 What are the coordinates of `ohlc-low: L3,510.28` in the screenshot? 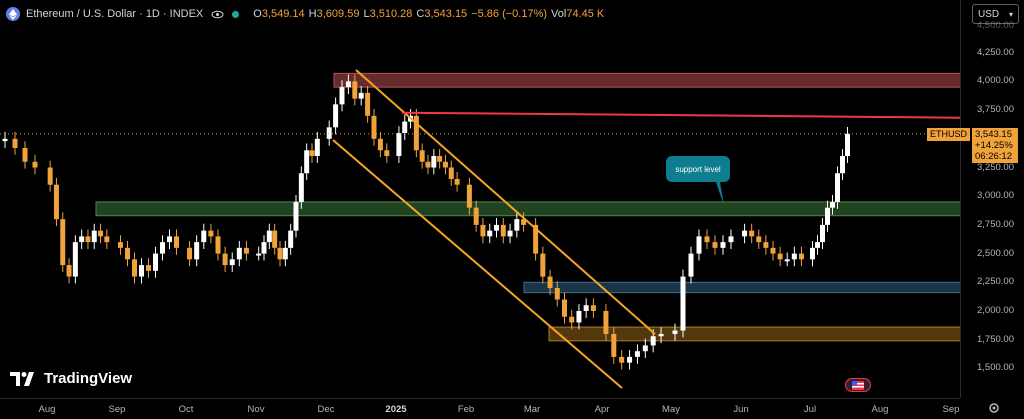 It's located at (388, 14).